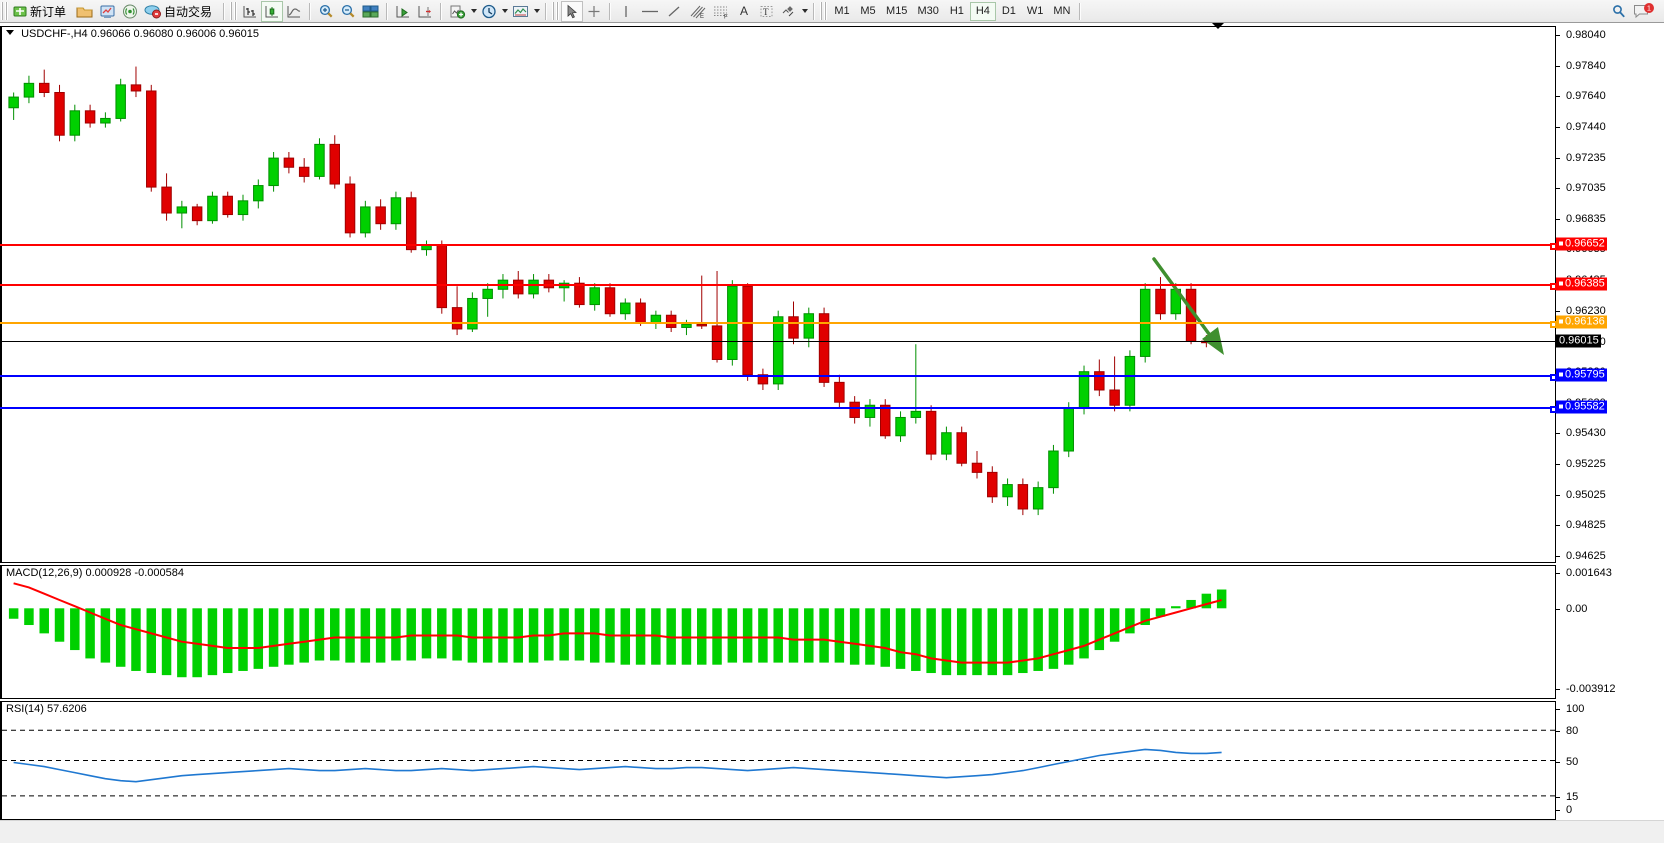 The height and width of the screenshot is (843, 1664). What do you see at coordinates (1581, 433) in the screenshot?
I see `price-axis-tick: 0.95430` at bounding box center [1581, 433].